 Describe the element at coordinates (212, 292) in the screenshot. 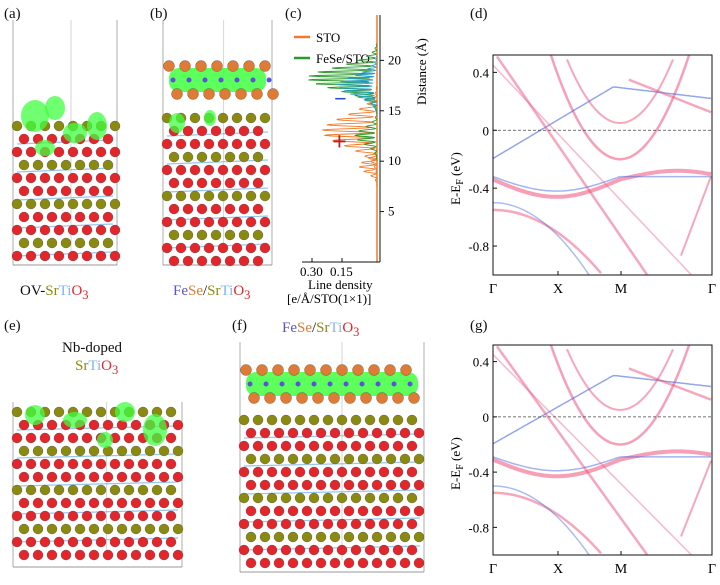

I see `caption-b: FeSe/SrTiO3` at that location.